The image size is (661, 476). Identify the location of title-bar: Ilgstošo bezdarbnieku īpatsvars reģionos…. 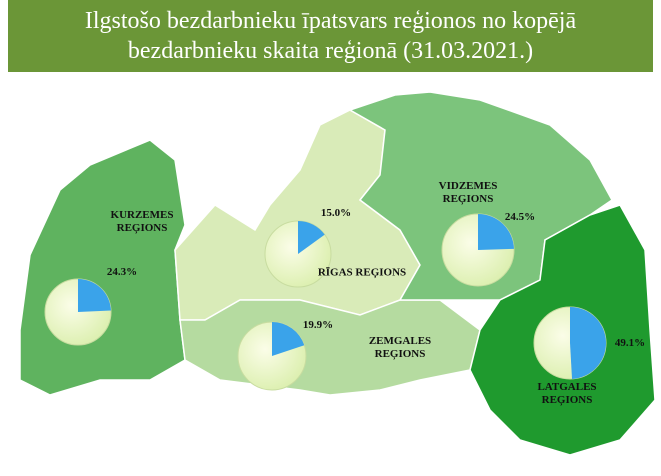
(330, 36).